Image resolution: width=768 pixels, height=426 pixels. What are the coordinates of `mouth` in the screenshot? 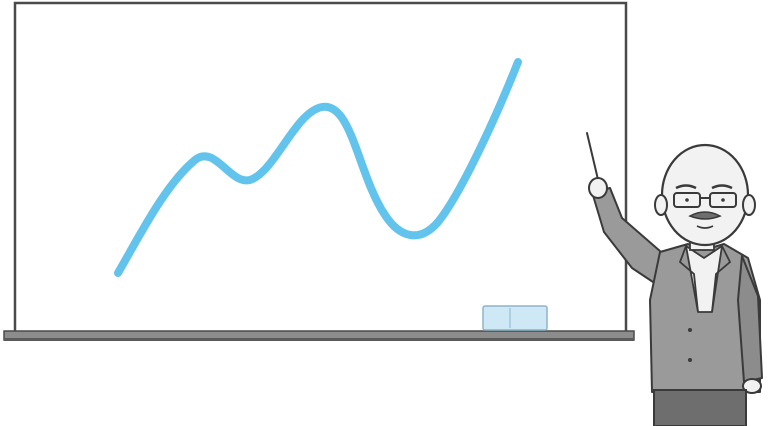 It's located at (705, 227).